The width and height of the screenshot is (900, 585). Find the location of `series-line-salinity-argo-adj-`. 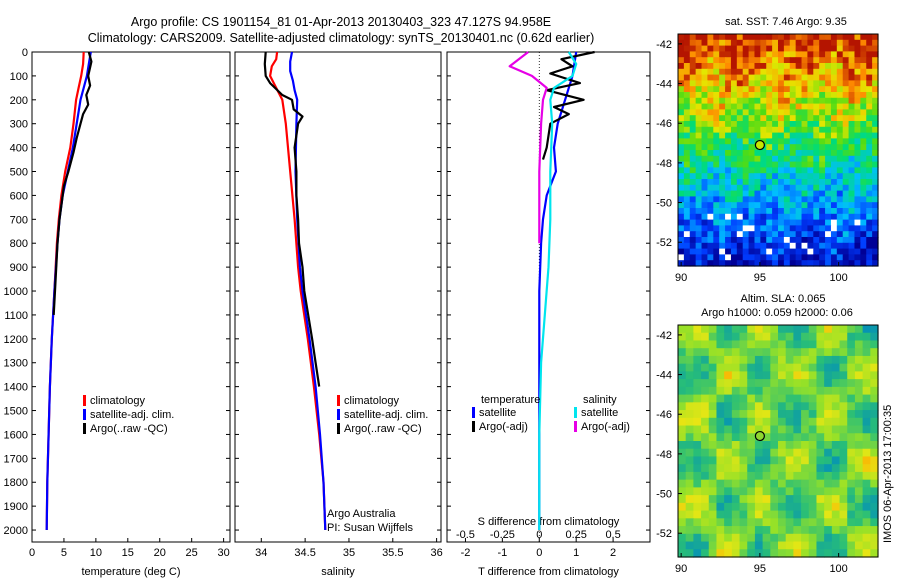

series-line-salinity-argo-adj- is located at coordinates (528, 147).